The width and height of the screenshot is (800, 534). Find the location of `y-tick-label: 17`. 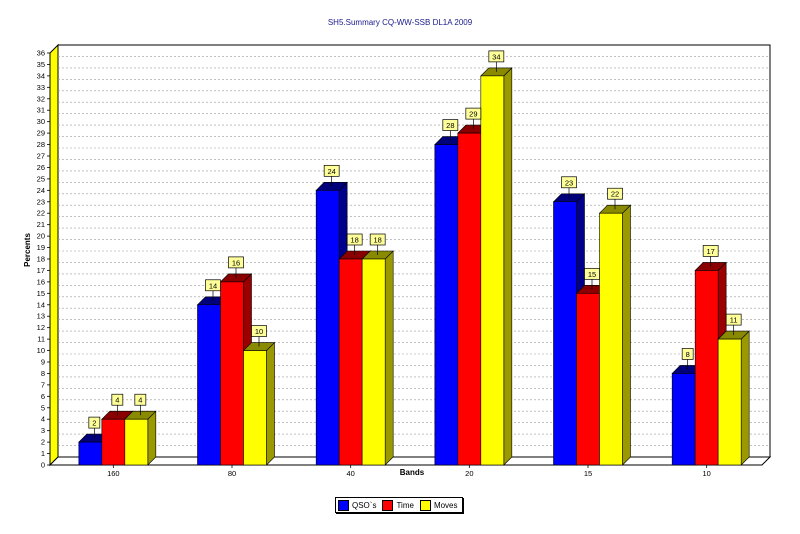

y-tick-label: 17 is located at coordinates (41, 270).